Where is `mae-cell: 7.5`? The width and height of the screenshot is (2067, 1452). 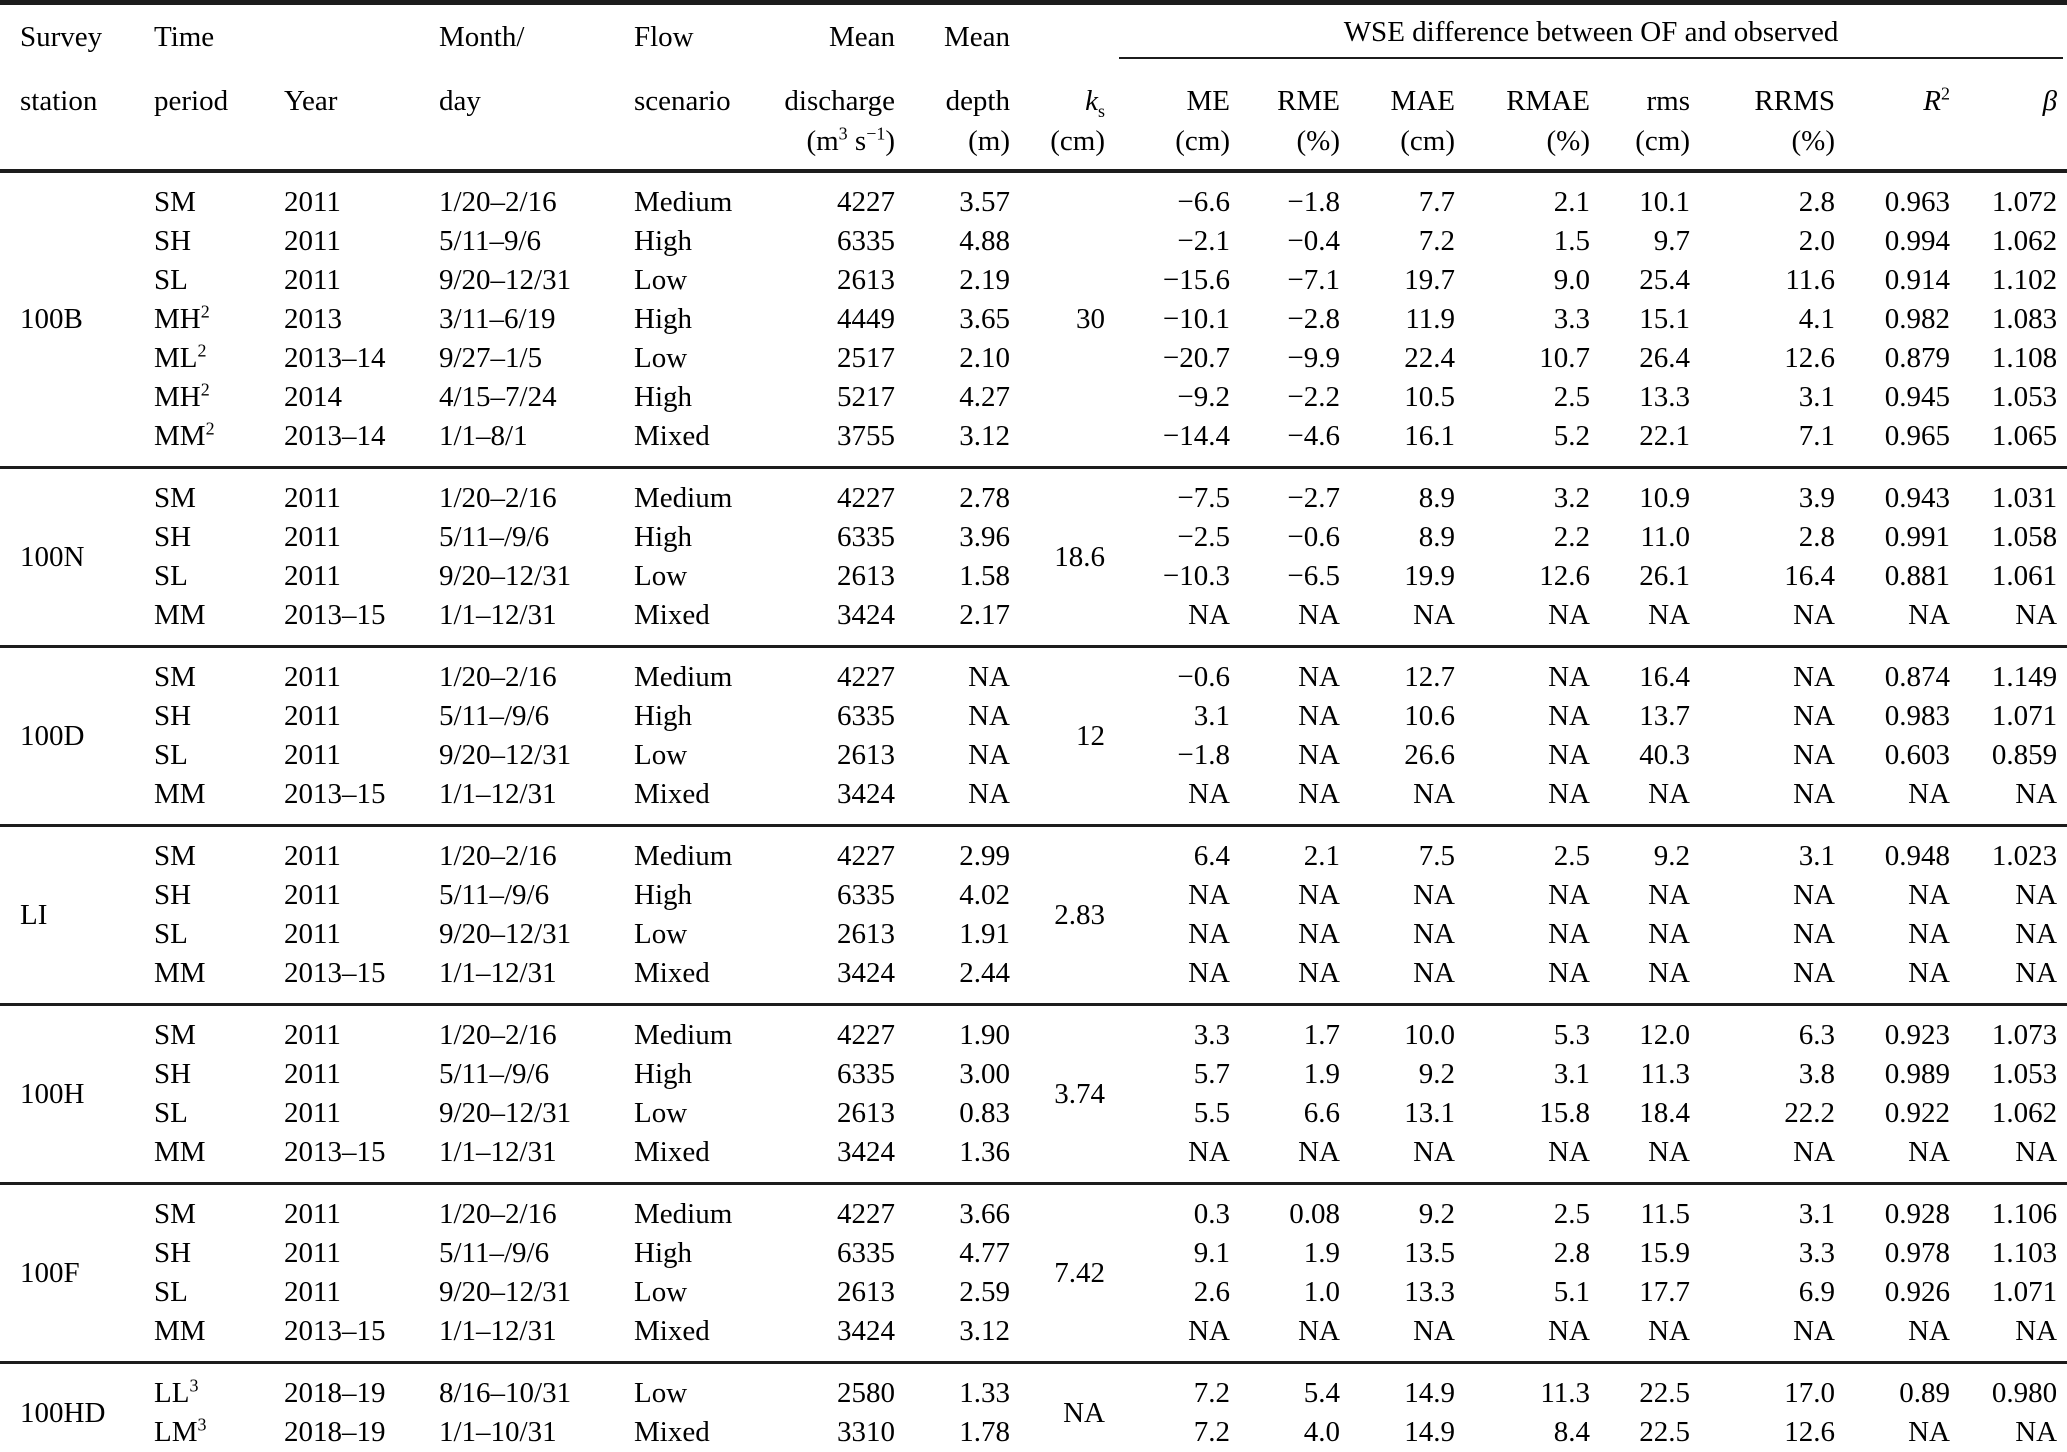 mae-cell: 7.5 is located at coordinates (1436, 856).